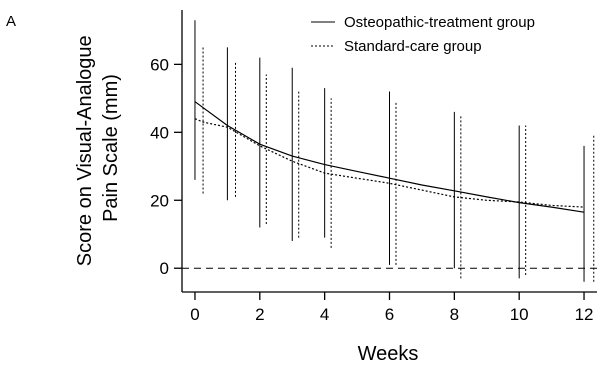 The width and height of the screenshot is (602, 368). I want to click on panel-label: A, so click(11, 21).